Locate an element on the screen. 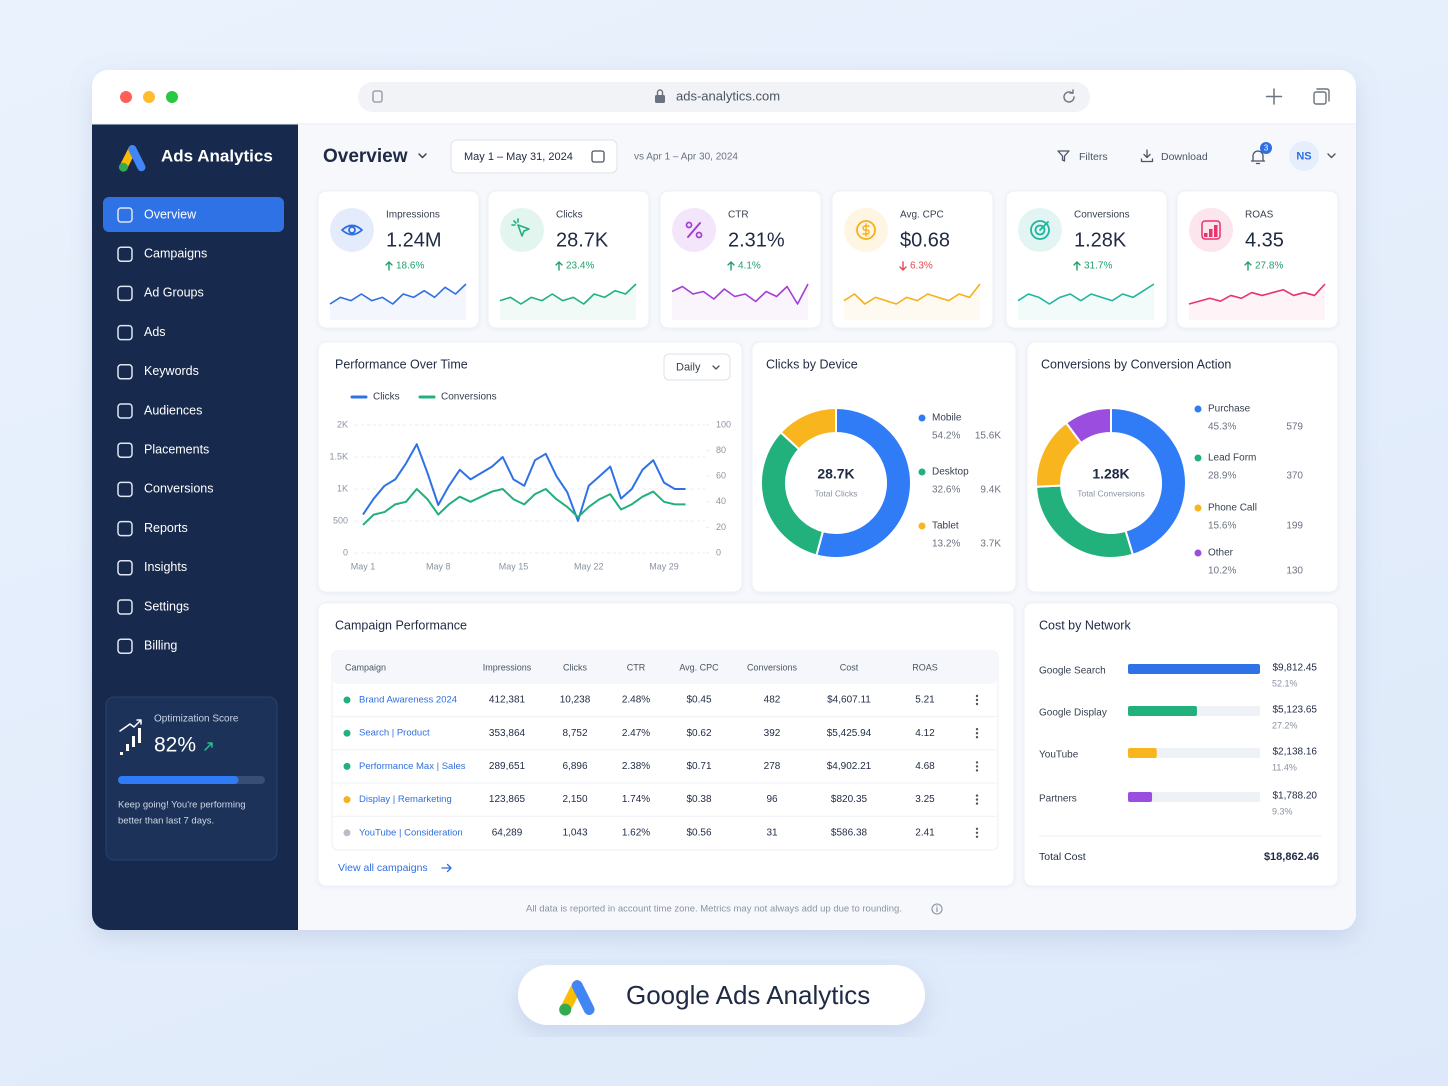 This screenshot has height=1086, width=1448. kpi-label: CTR is located at coordinates (738, 215).